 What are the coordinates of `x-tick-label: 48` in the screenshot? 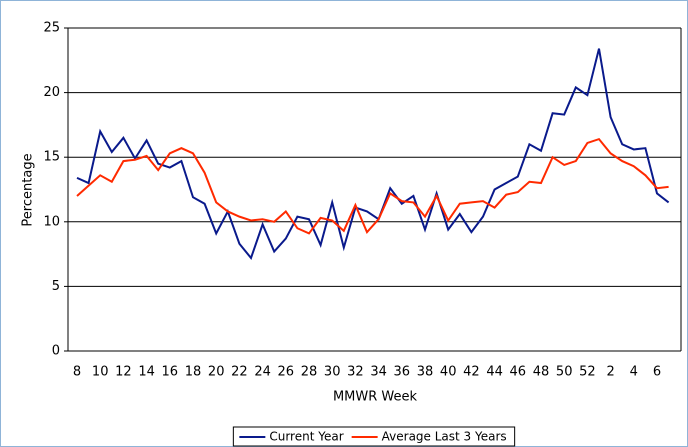 It's located at (541, 372).